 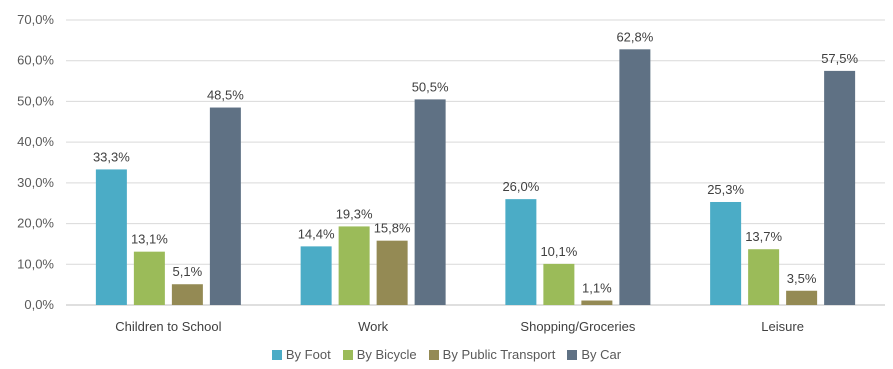 I want to click on data-label: 13,7%, so click(x=763, y=236).